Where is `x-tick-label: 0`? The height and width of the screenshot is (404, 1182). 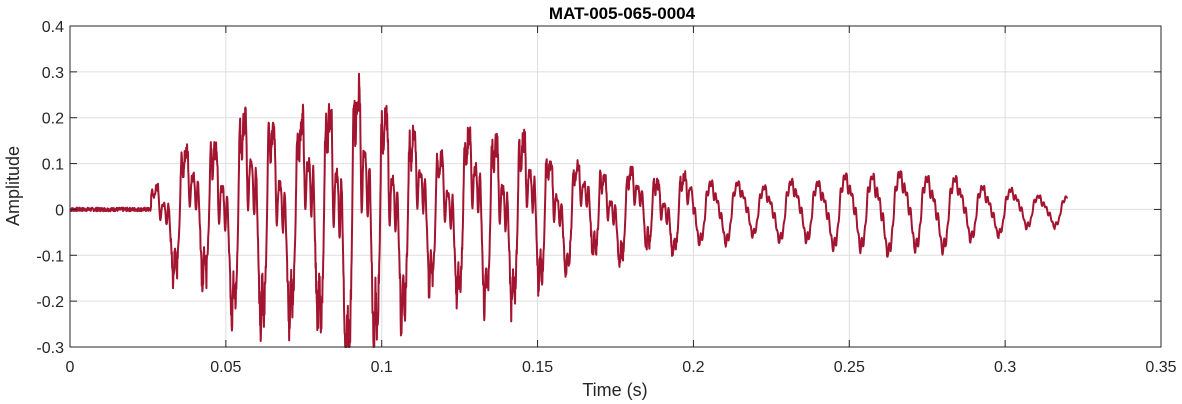 x-tick-label: 0 is located at coordinates (70, 367).